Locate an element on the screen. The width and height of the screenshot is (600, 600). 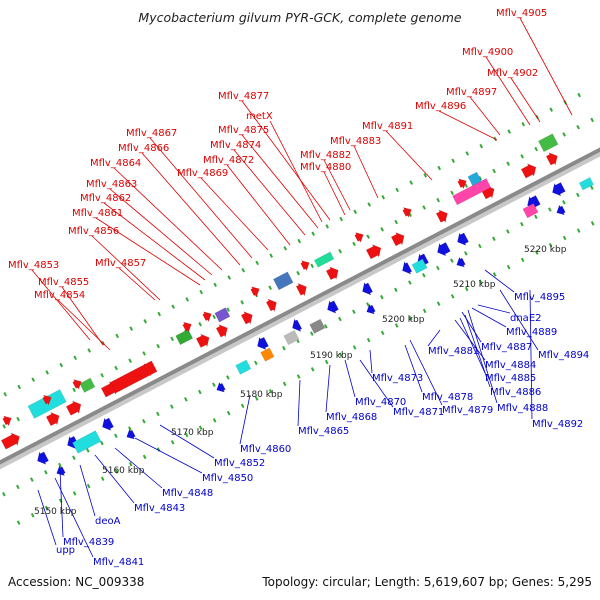
forward-gene-label: Mflv_4882 is located at coordinates (325, 155).